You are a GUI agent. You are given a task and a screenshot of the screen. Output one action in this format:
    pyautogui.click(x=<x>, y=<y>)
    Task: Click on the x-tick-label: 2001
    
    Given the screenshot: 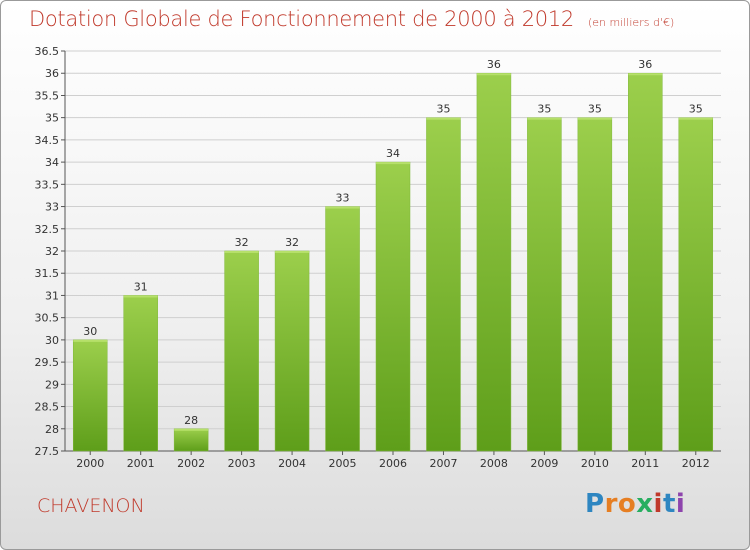 What is the action you would take?
    pyautogui.click(x=141, y=463)
    